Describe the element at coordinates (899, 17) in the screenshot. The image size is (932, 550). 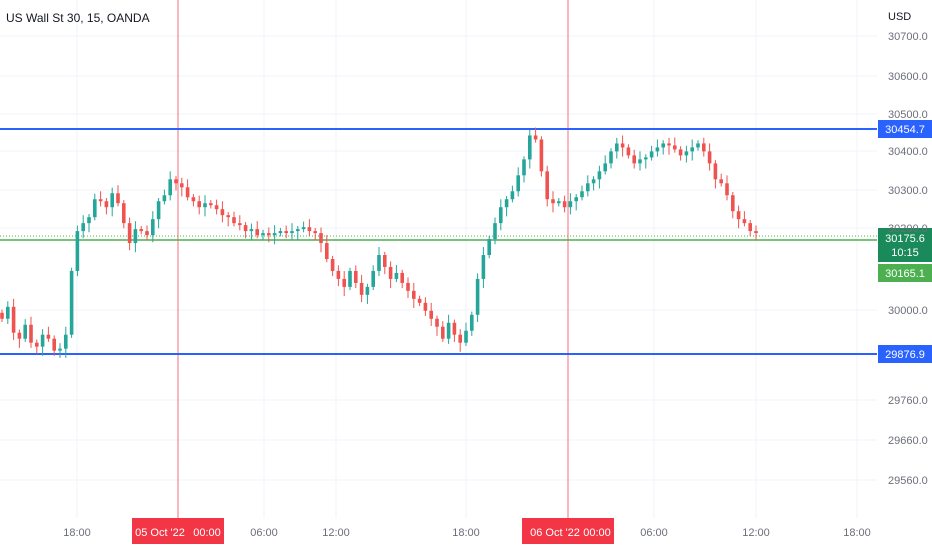
I see `currency-label: USD` at that location.